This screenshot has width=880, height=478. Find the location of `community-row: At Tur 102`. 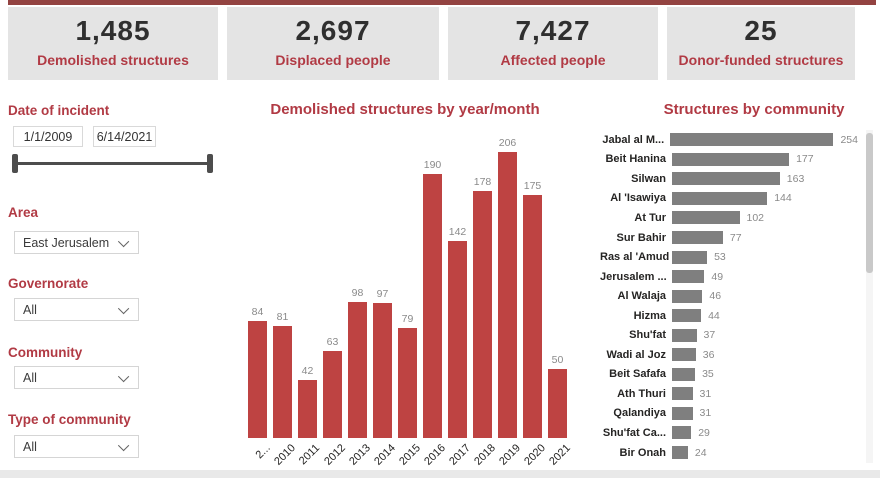

community-row: At Tur 102 is located at coordinates (729, 218).